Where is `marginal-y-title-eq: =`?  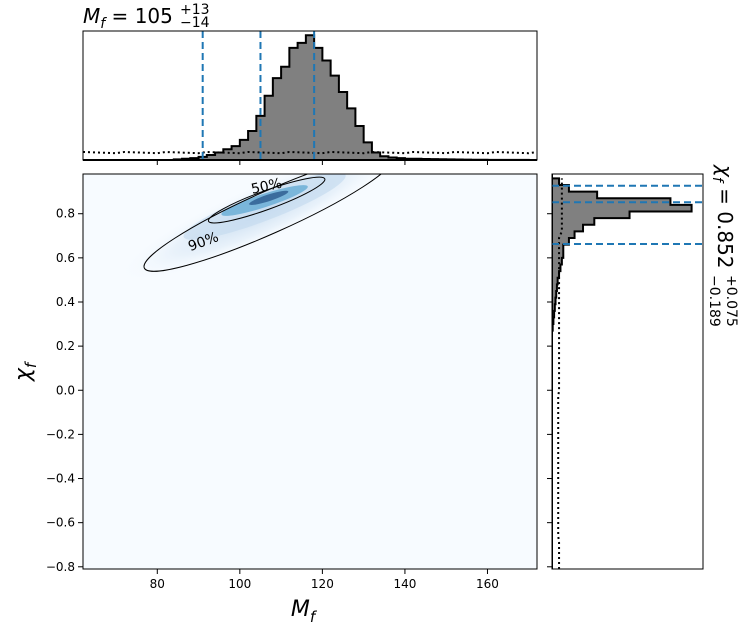
marginal-y-title-eq: = is located at coordinates (725, 196).